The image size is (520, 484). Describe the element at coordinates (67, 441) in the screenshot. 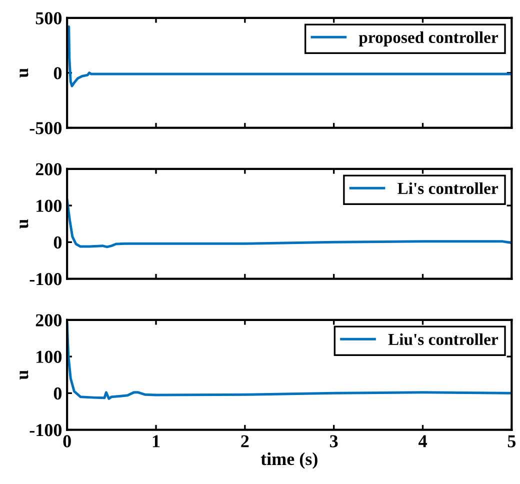

I see `x-tick-label: 0` at that location.